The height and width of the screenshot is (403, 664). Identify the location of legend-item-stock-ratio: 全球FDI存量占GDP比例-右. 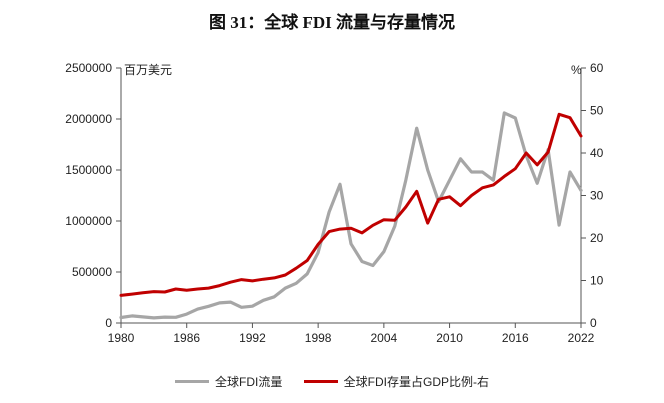
(396, 381).